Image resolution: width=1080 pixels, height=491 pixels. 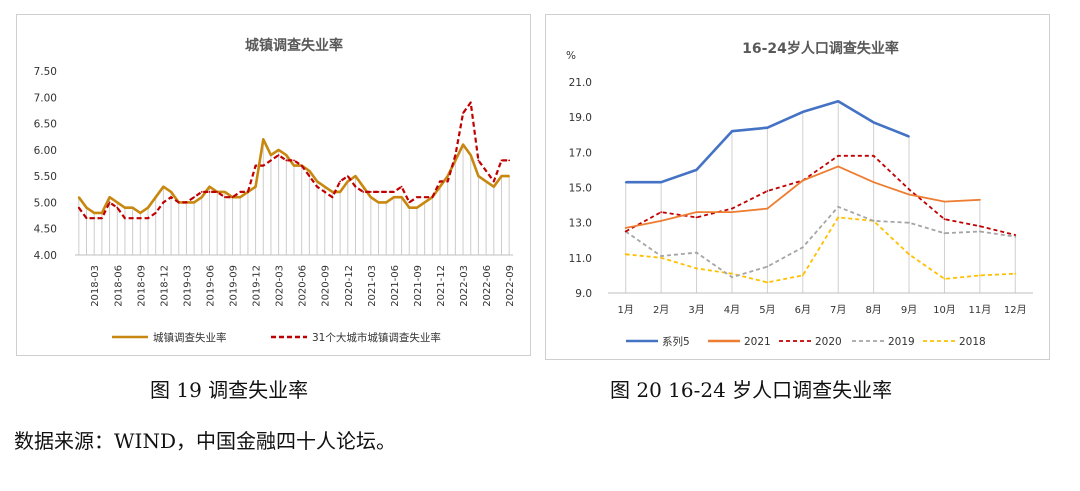 What do you see at coordinates (441, 286) in the screenshot?
I see `x-tick-label: 2021-12` at bounding box center [441, 286].